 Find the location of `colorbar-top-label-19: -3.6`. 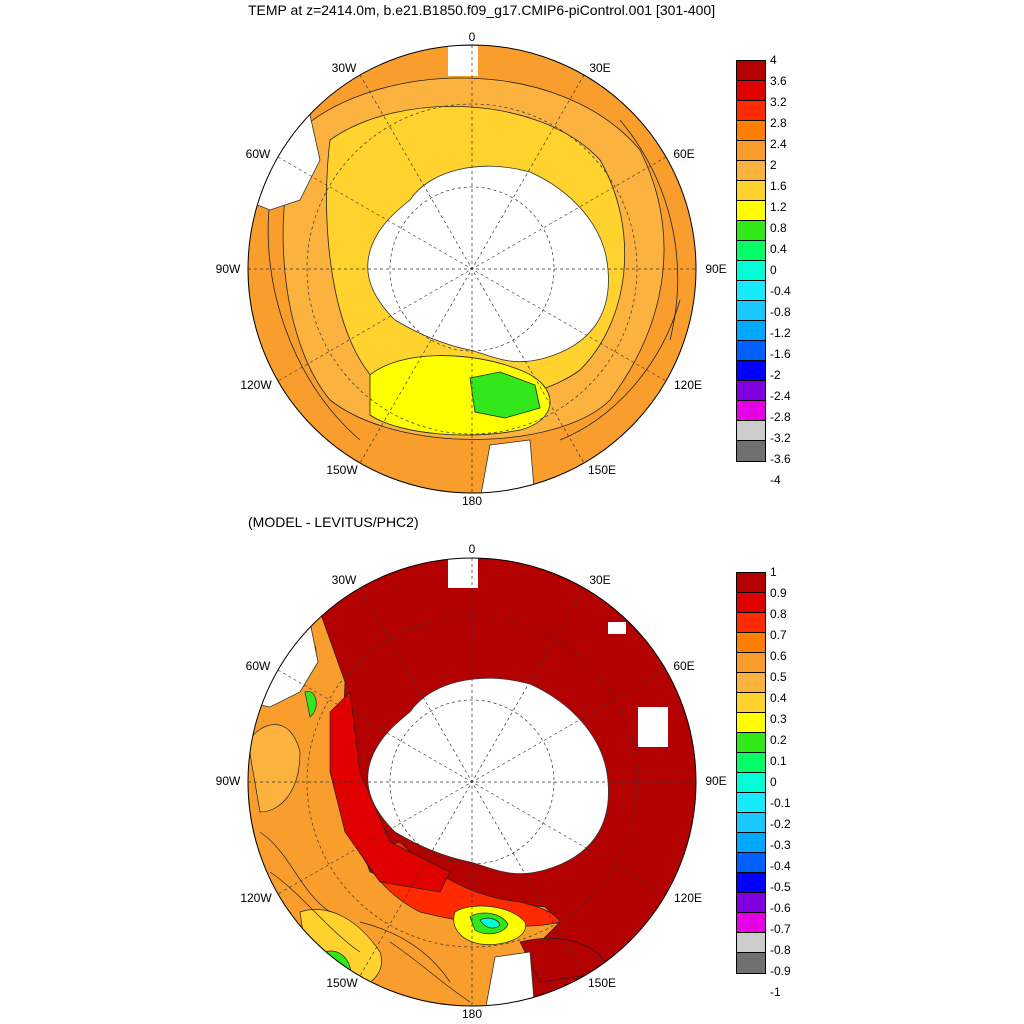

colorbar-top-label-19: -3.6 is located at coordinates (780, 459).